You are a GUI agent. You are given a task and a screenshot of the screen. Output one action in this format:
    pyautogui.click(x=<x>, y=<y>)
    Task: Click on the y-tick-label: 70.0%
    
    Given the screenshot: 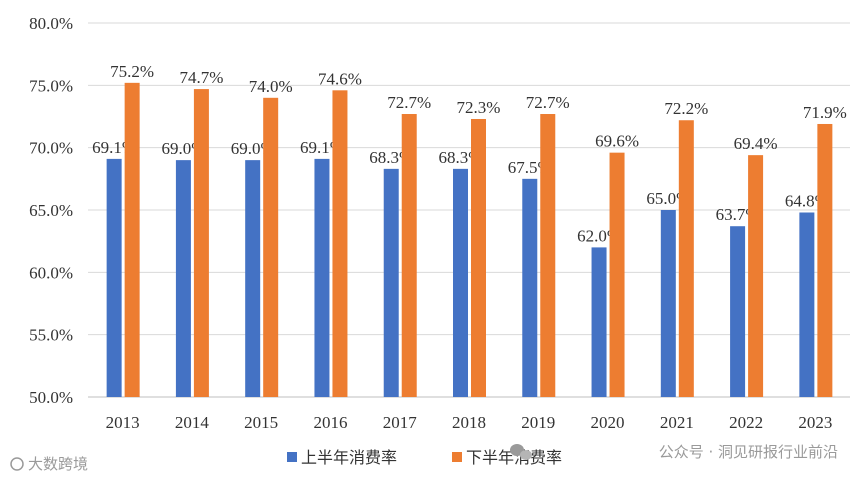 What is the action you would take?
    pyautogui.click(x=51, y=148)
    